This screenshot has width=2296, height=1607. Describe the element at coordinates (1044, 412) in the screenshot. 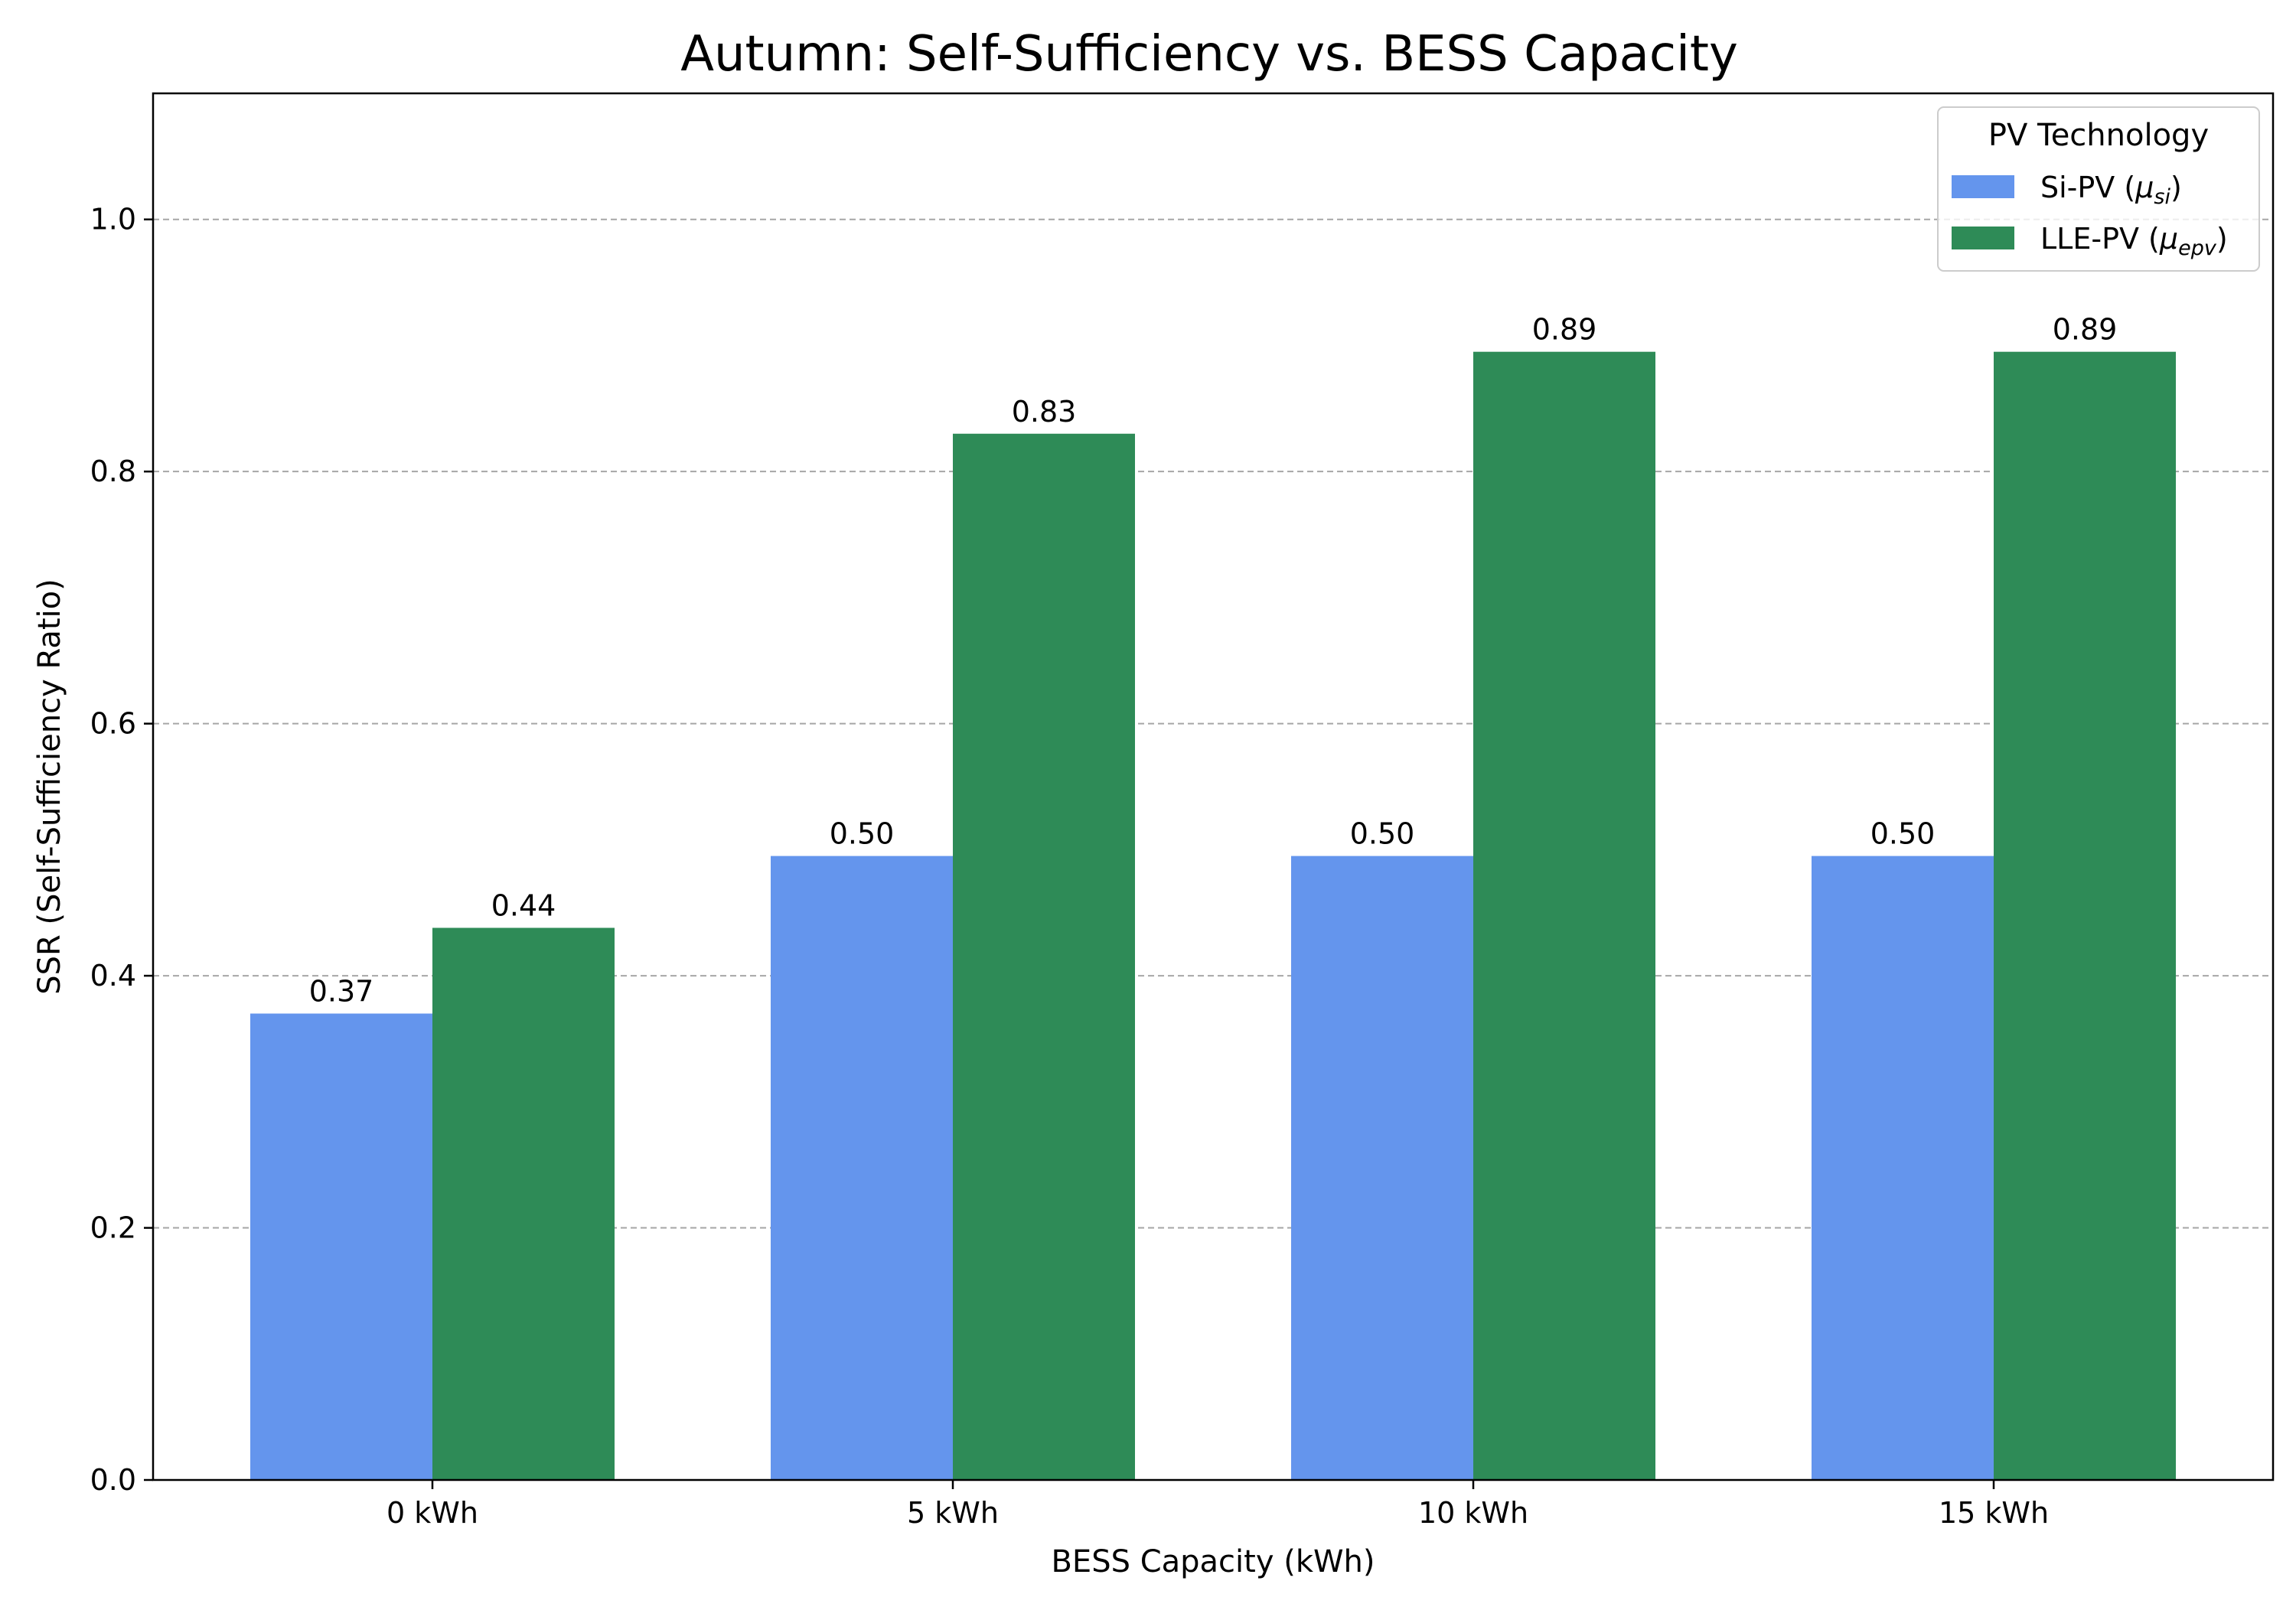

I see `bar-value-label: 0.83` at that location.